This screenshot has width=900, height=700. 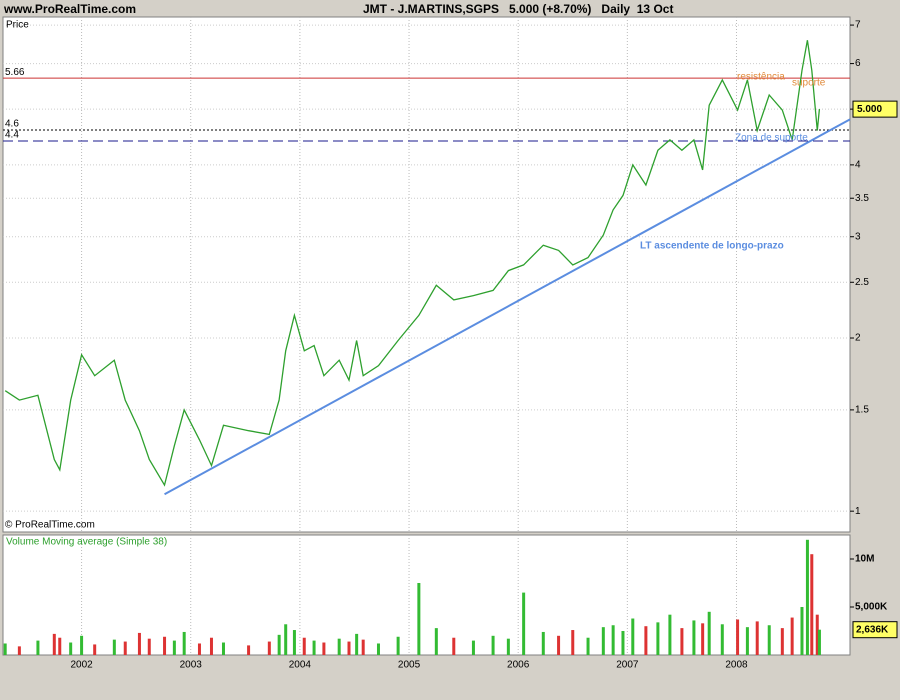 What do you see at coordinates (858, 165) in the screenshot?
I see `y-tick-label: 4` at bounding box center [858, 165].